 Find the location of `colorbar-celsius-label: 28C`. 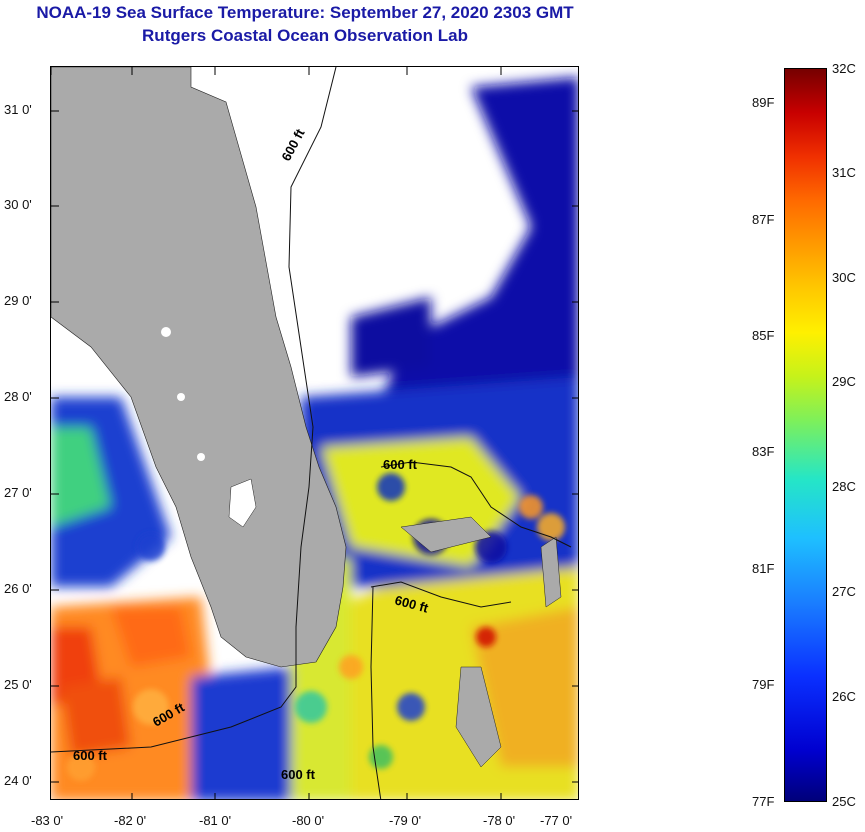

colorbar-celsius-label: 28C is located at coordinates (844, 486).